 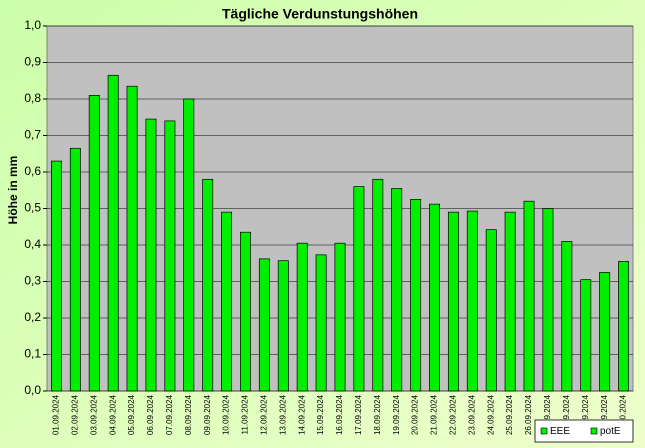 I want to click on y-tick-label: 0,8, so click(x=32, y=98).